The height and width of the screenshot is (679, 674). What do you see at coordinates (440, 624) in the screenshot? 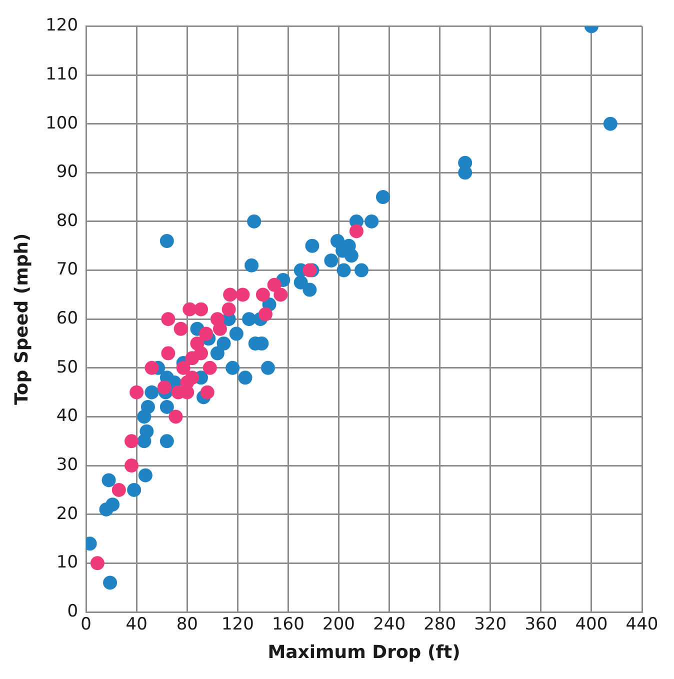
I see `x-tick-label: 280` at bounding box center [440, 624].